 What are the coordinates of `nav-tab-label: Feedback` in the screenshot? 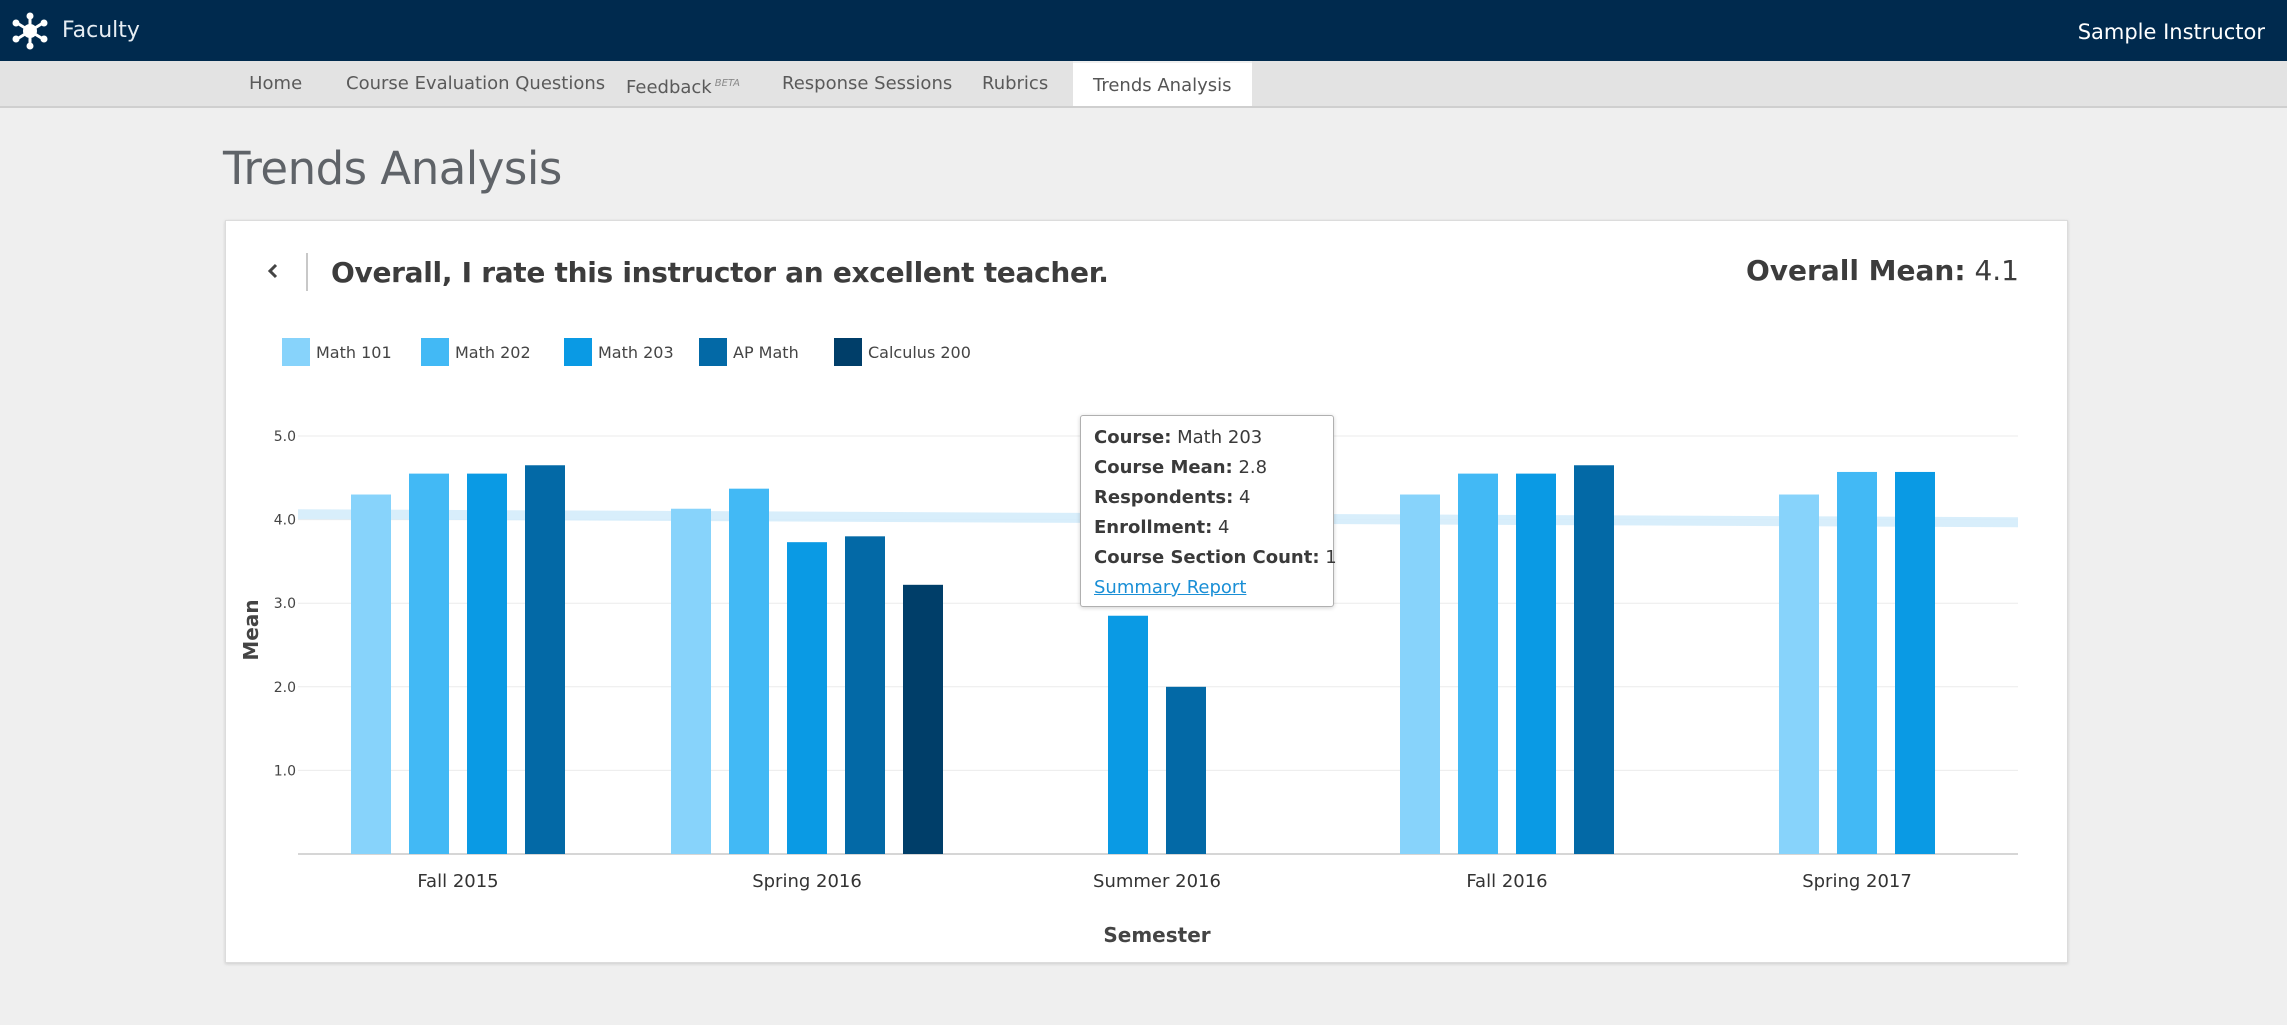 It's located at (669, 87).